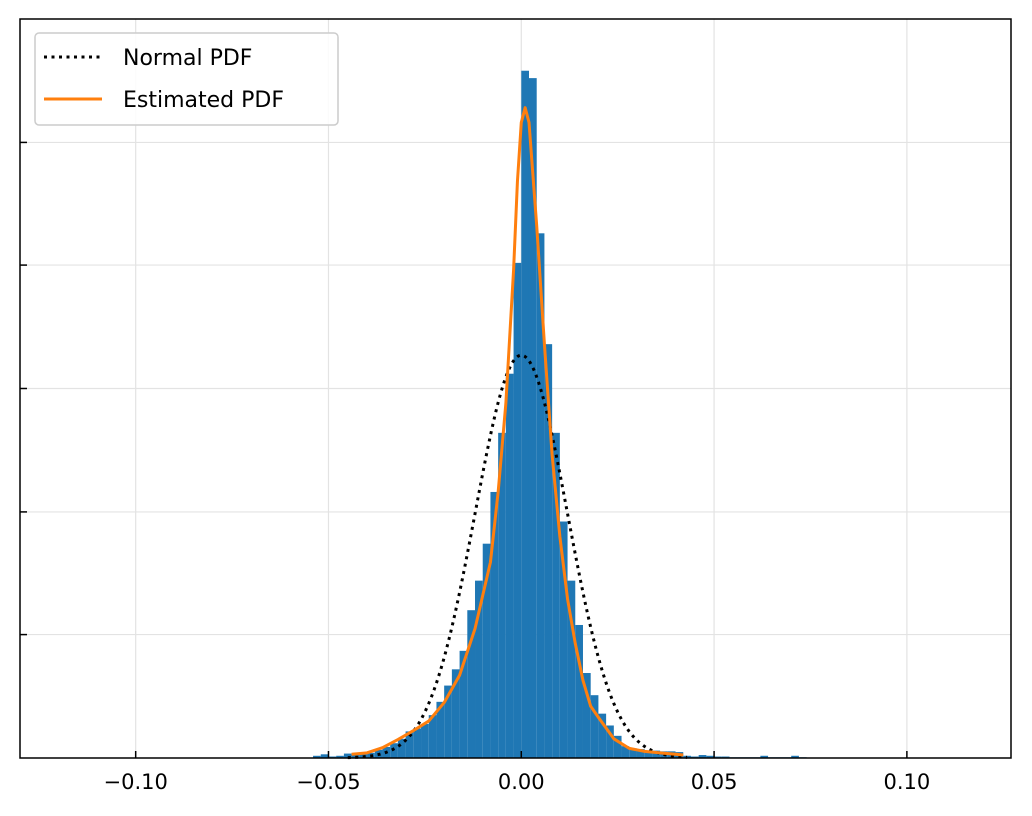 The height and width of the screenshot is (816, 1032). I want to click on legend-box, so click(186, 79).